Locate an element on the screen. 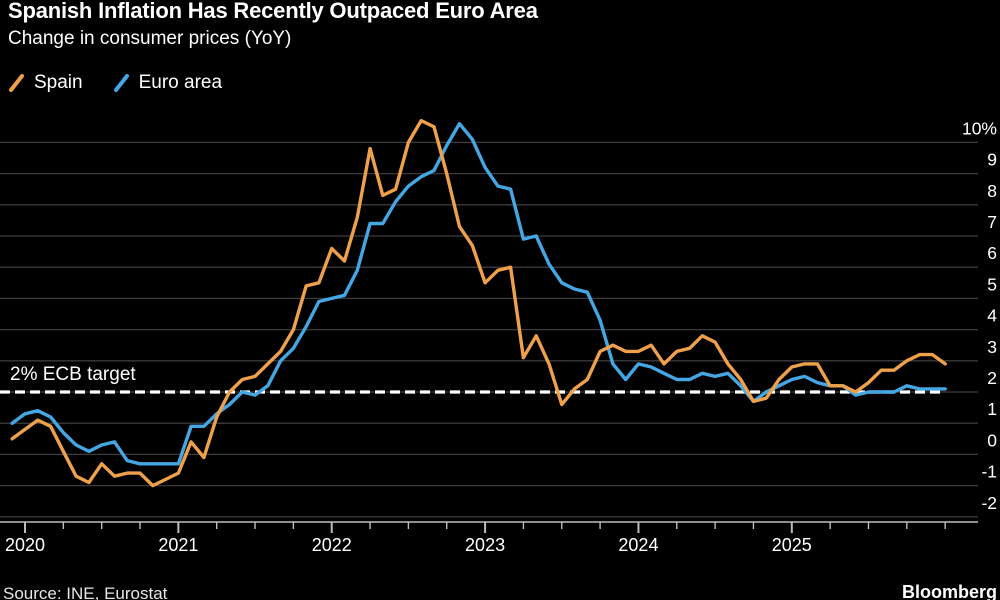 Image resolution: width=1000 pixels, height=600 pixels. y-axis-tick-label: 4 is located at coordinates (992, 316).